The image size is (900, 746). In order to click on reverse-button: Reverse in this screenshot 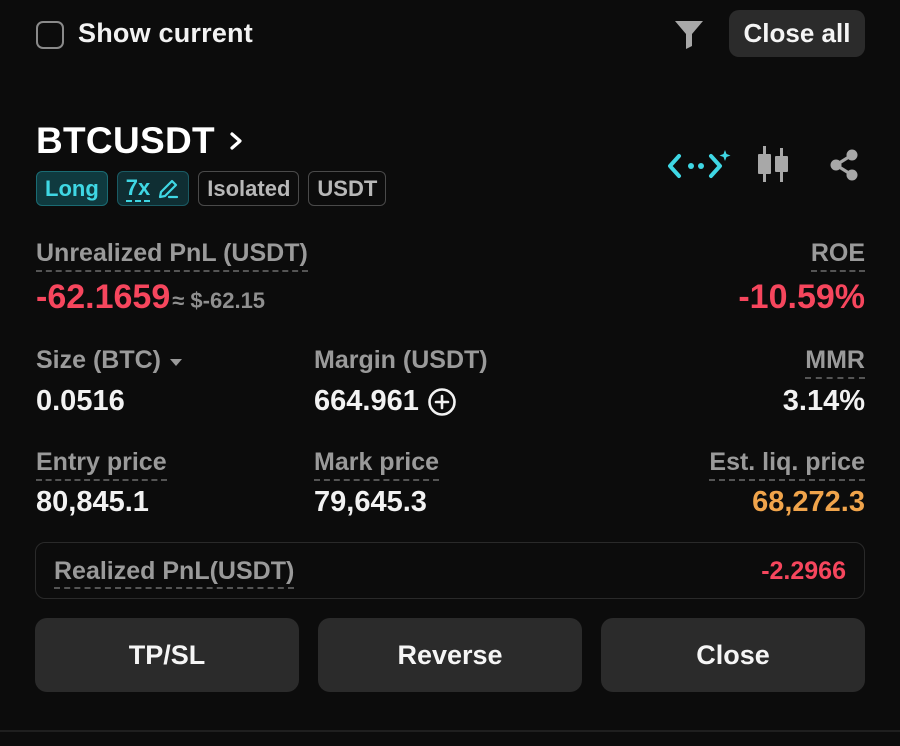, I will do `click(450, 655)`.